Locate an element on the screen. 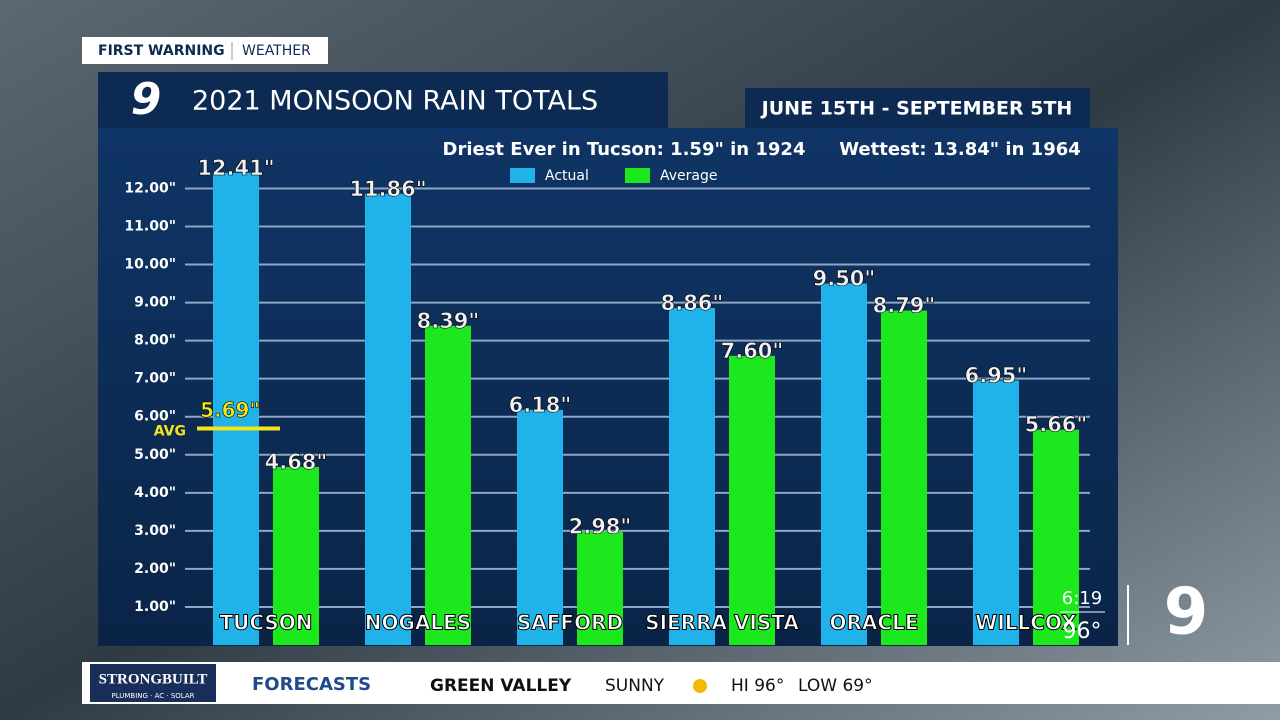 The height and width of the screenshot is (720, 1280). ticker-high: HI 96° is located at coordinates (757, 686).